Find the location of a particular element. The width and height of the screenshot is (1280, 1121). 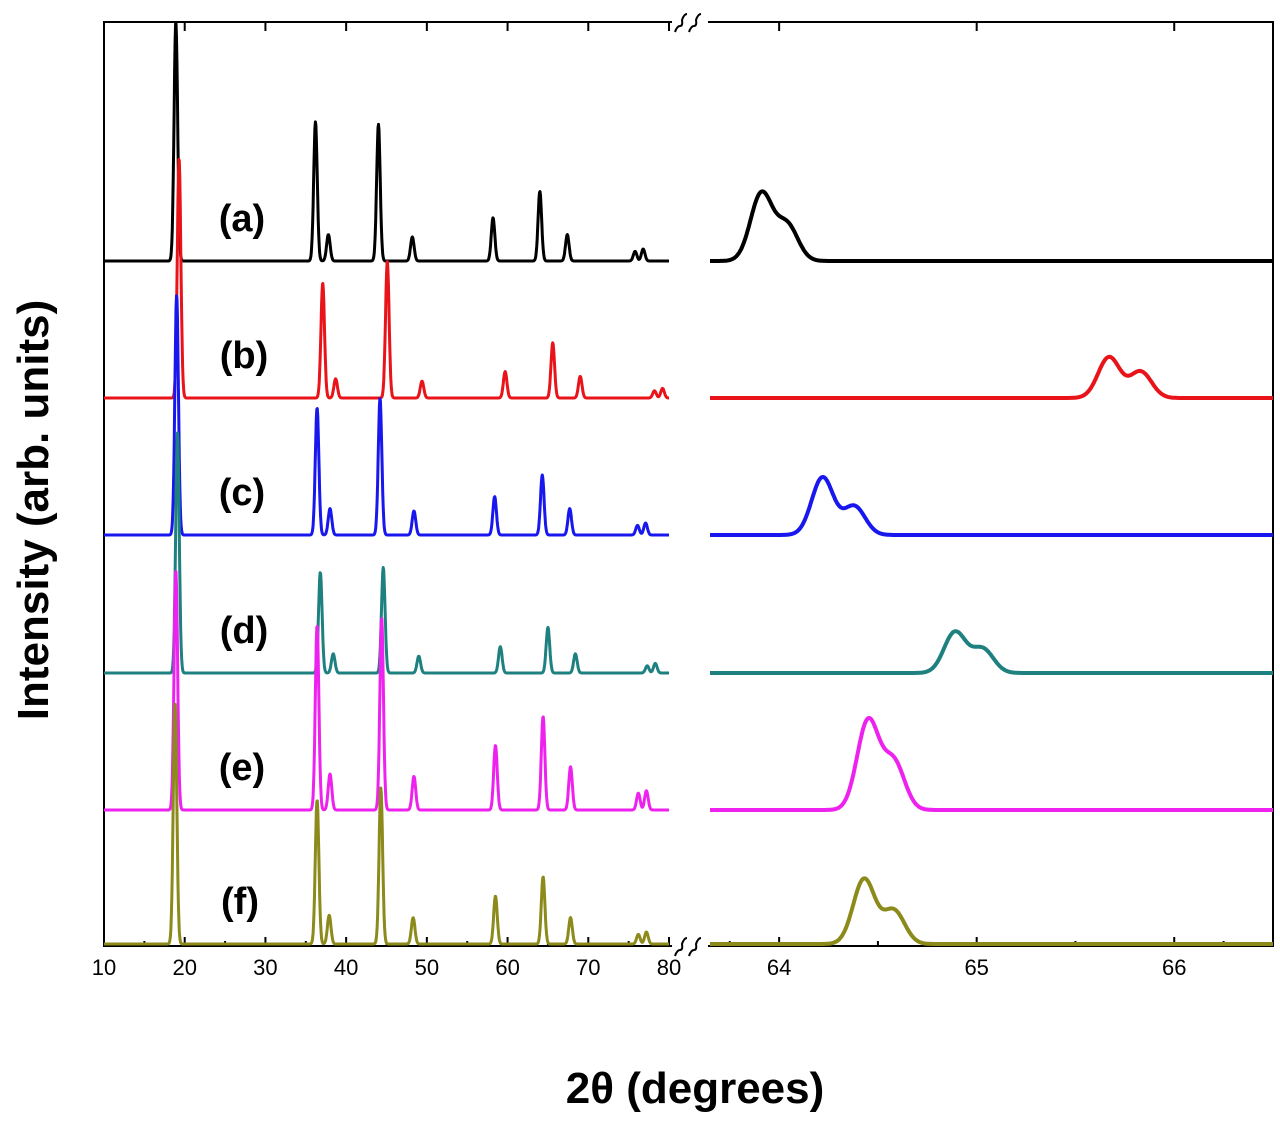

x-tick-label: 30 is located at coordinates (265, 967).